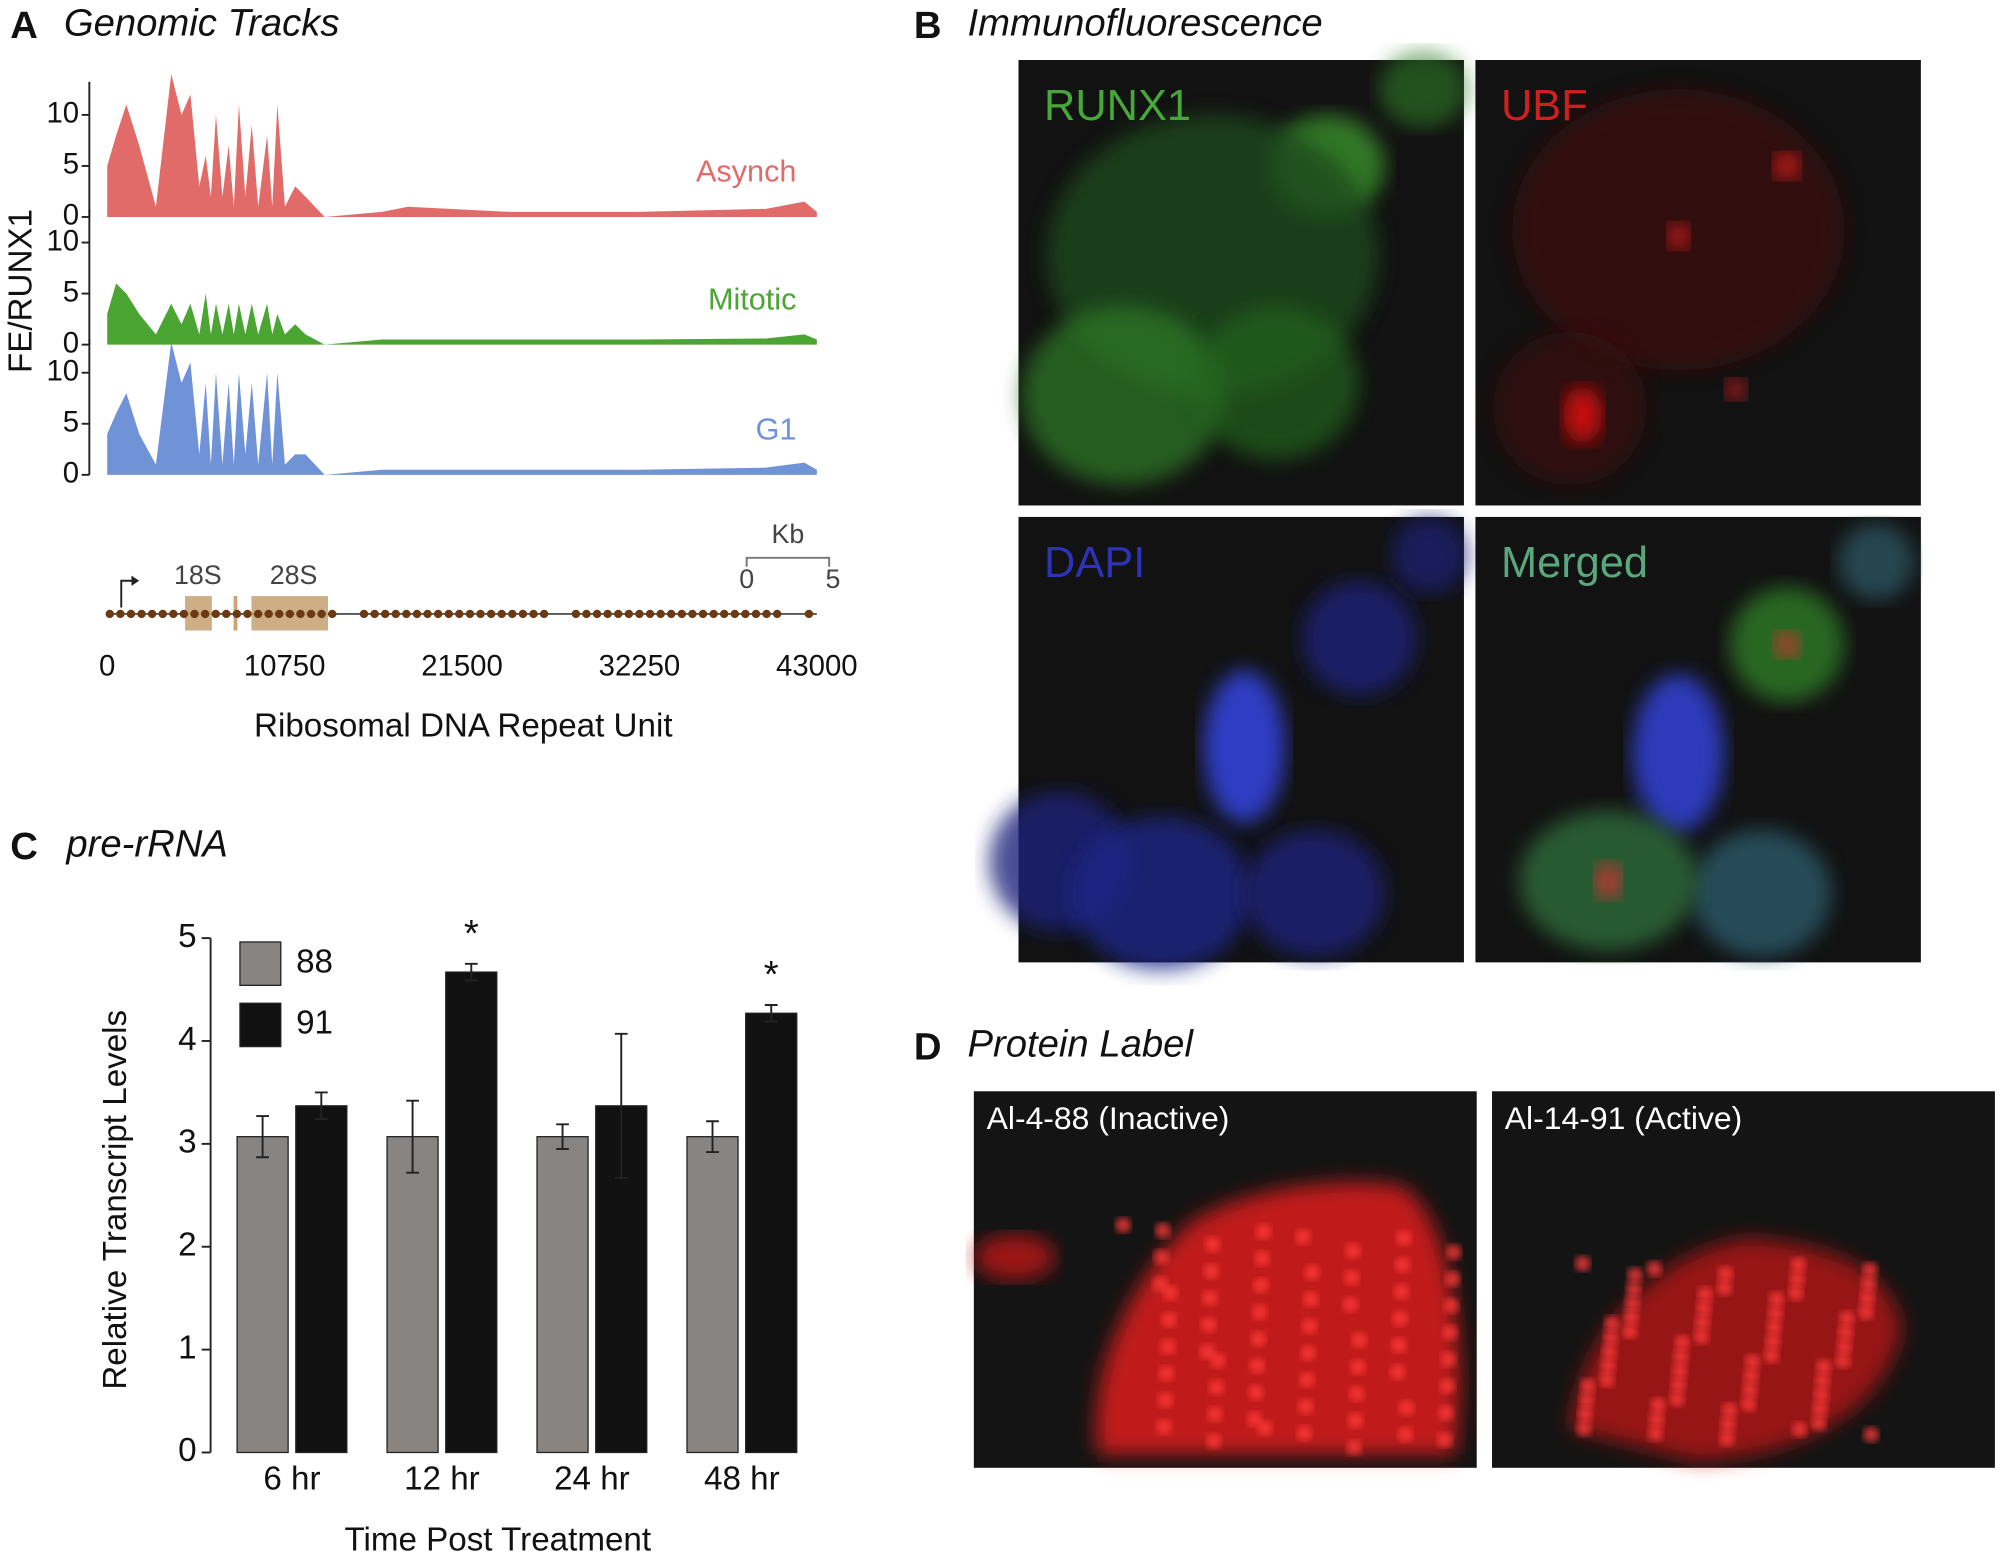 The image size is (2000, 1561). Describe the element at coordinates (135, 580) in the screenshot. I see `tss-arrow-head` at that location.